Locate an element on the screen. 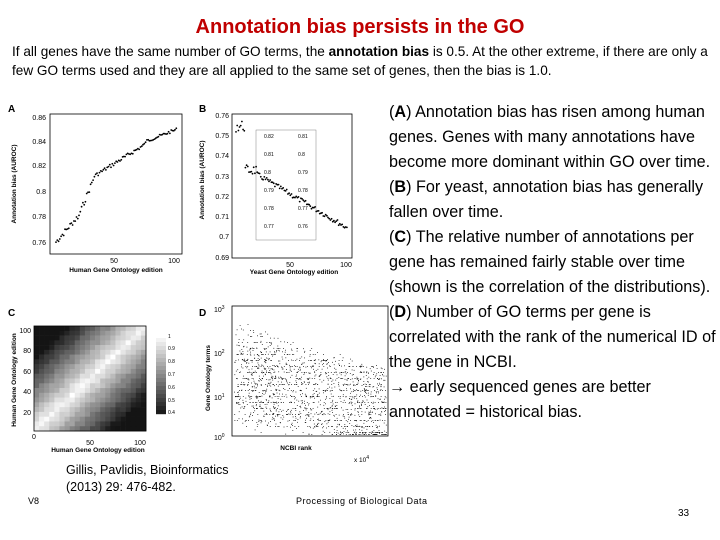  panel-c-ytick: 80 is located at coordinates (27, 351).